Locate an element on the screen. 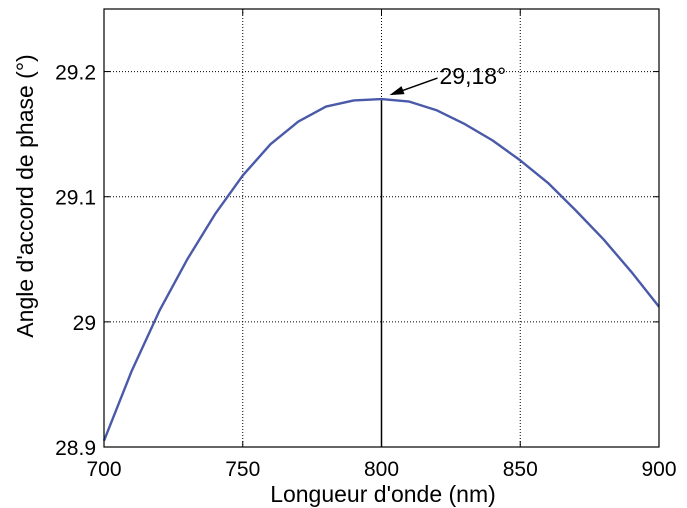 Image resolution: width=687 pixels, height=508 pixels. x-axis-label: Longueur d'onde (nm) is located at coordinates (383, 494).